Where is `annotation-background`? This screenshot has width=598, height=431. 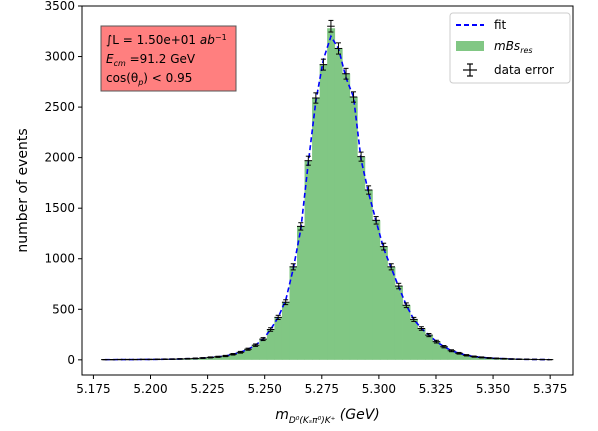
annotation-background is located at coordinates (168, 58).